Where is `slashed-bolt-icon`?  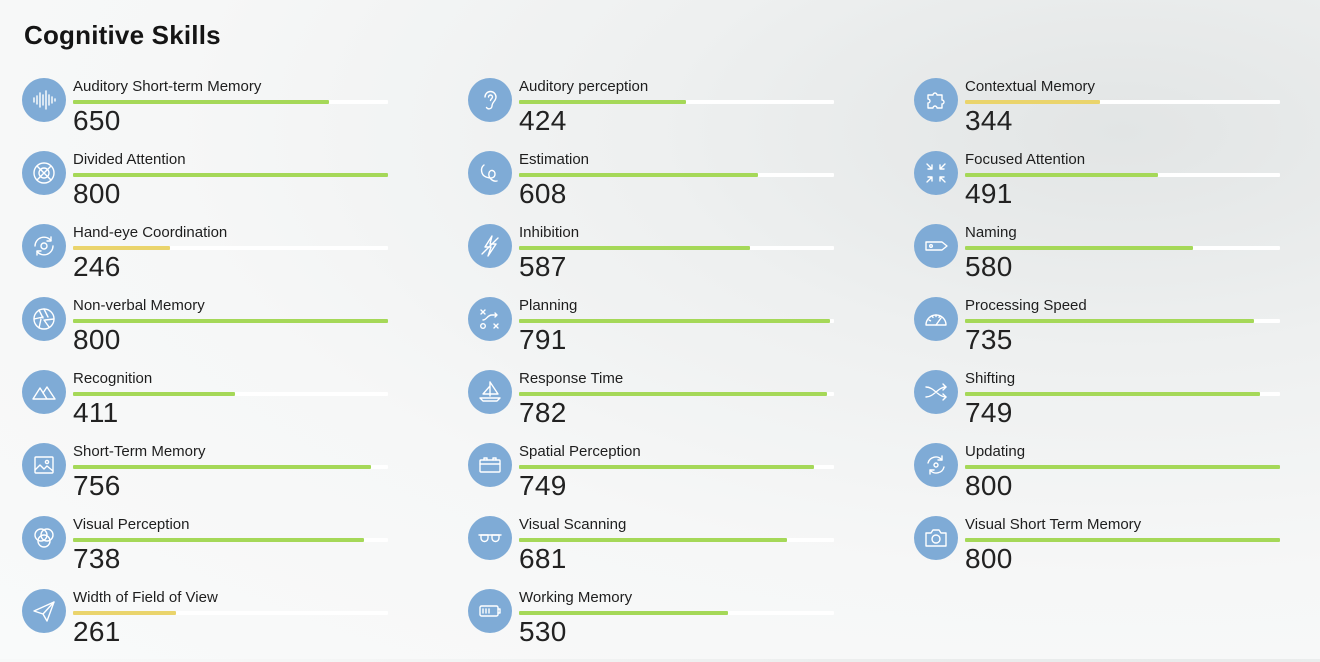 slashed-bolt-icon is located at coordinates (490, 246).